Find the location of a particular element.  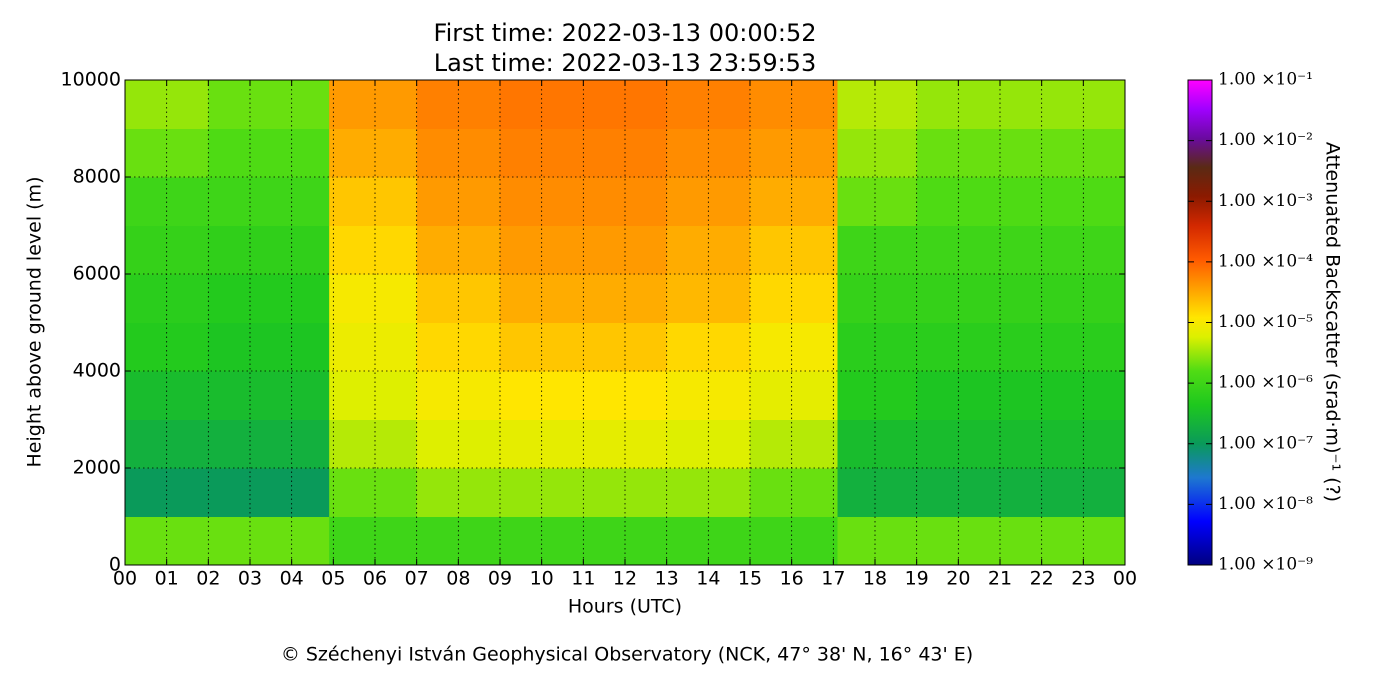

y-tick-label: 8000 is located at coordinates (97, 177).